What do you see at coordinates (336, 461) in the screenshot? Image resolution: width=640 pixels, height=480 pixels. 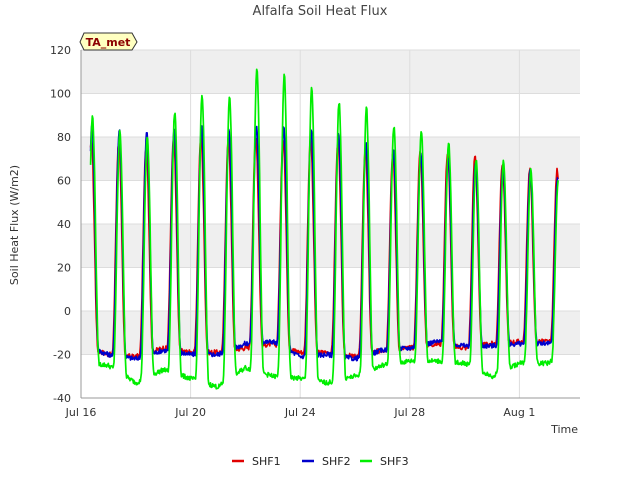 I see `legend-label: SHF2` at bounding box center [336, 461].